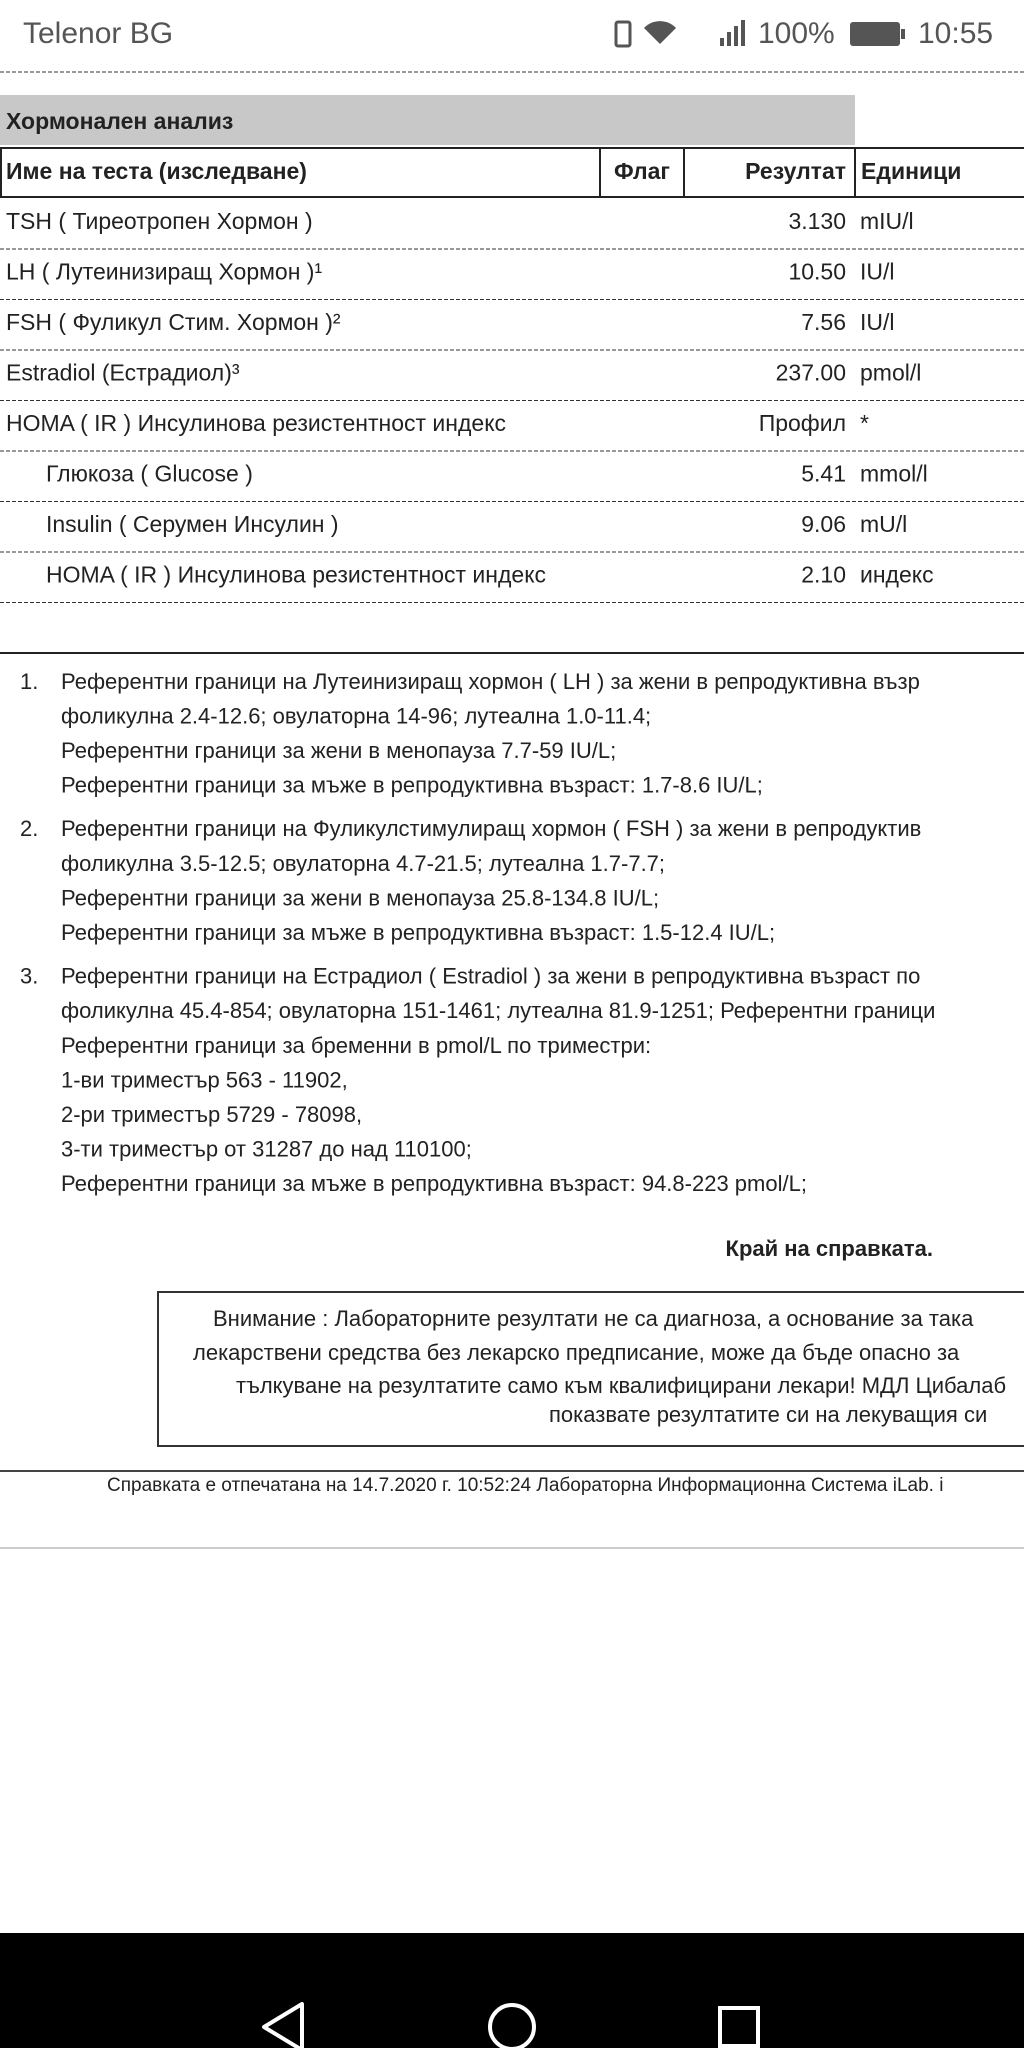  I want to click on test-result: 3.130, so click(817, 221).